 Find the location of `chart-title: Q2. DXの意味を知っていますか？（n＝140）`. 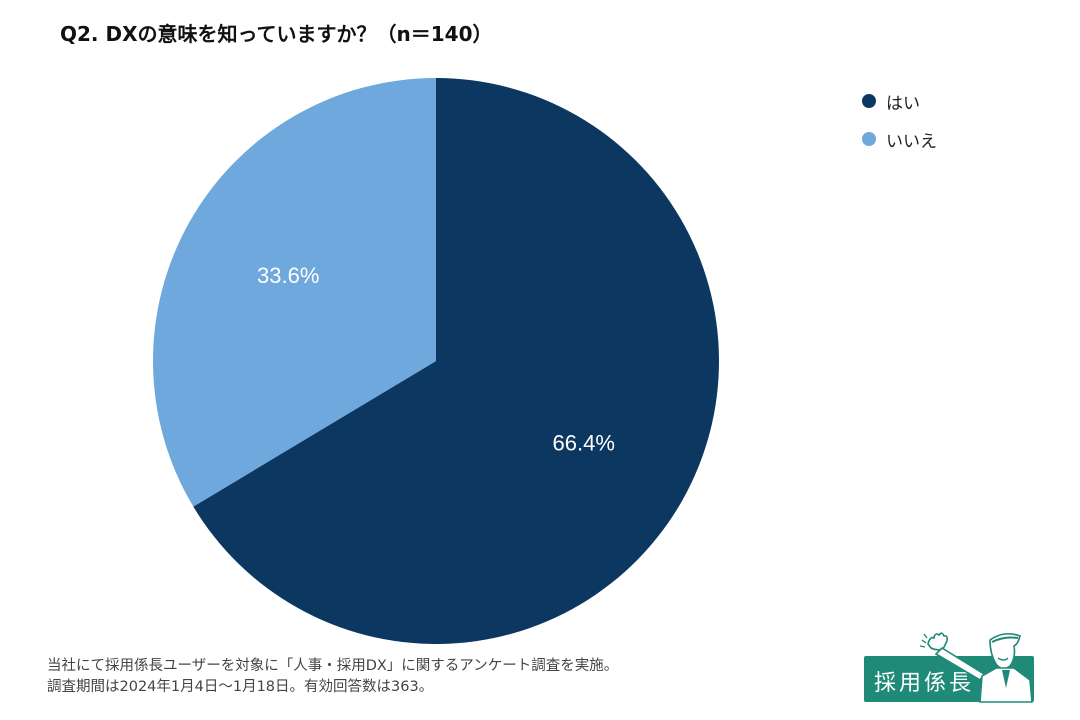

chart-title: Q2. DXの意味を知っていますか？（n＝140） is located at coordinates (276, 34).